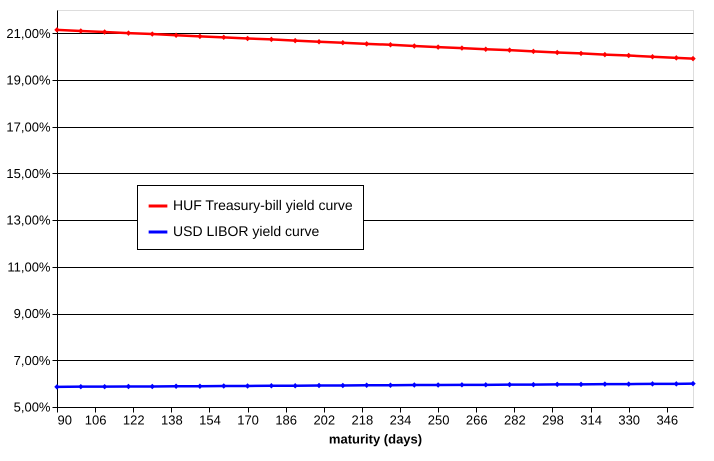 The width and height of the screenshot is (714, 461). Describe the element at coordinates (32, 360) in the screenshot. I see `y-tick-label: 7,00%` at that location.